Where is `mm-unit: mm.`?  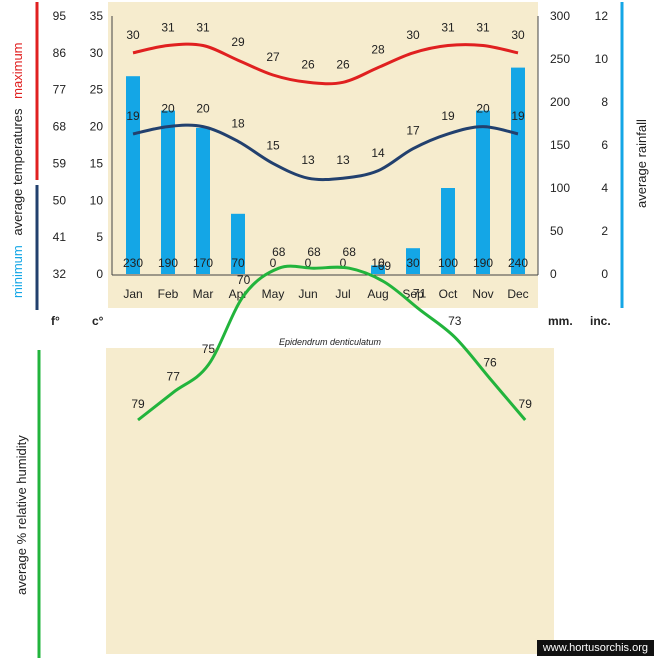
mm-unit: mm. is located at coordinates (560, 321).